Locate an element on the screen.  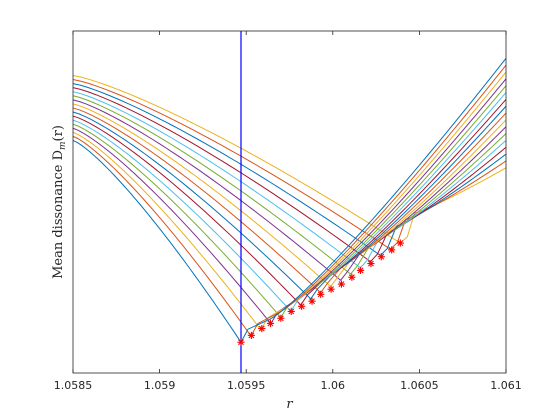
y-axis-label-subscript: m is located at coordinates (63, 145).